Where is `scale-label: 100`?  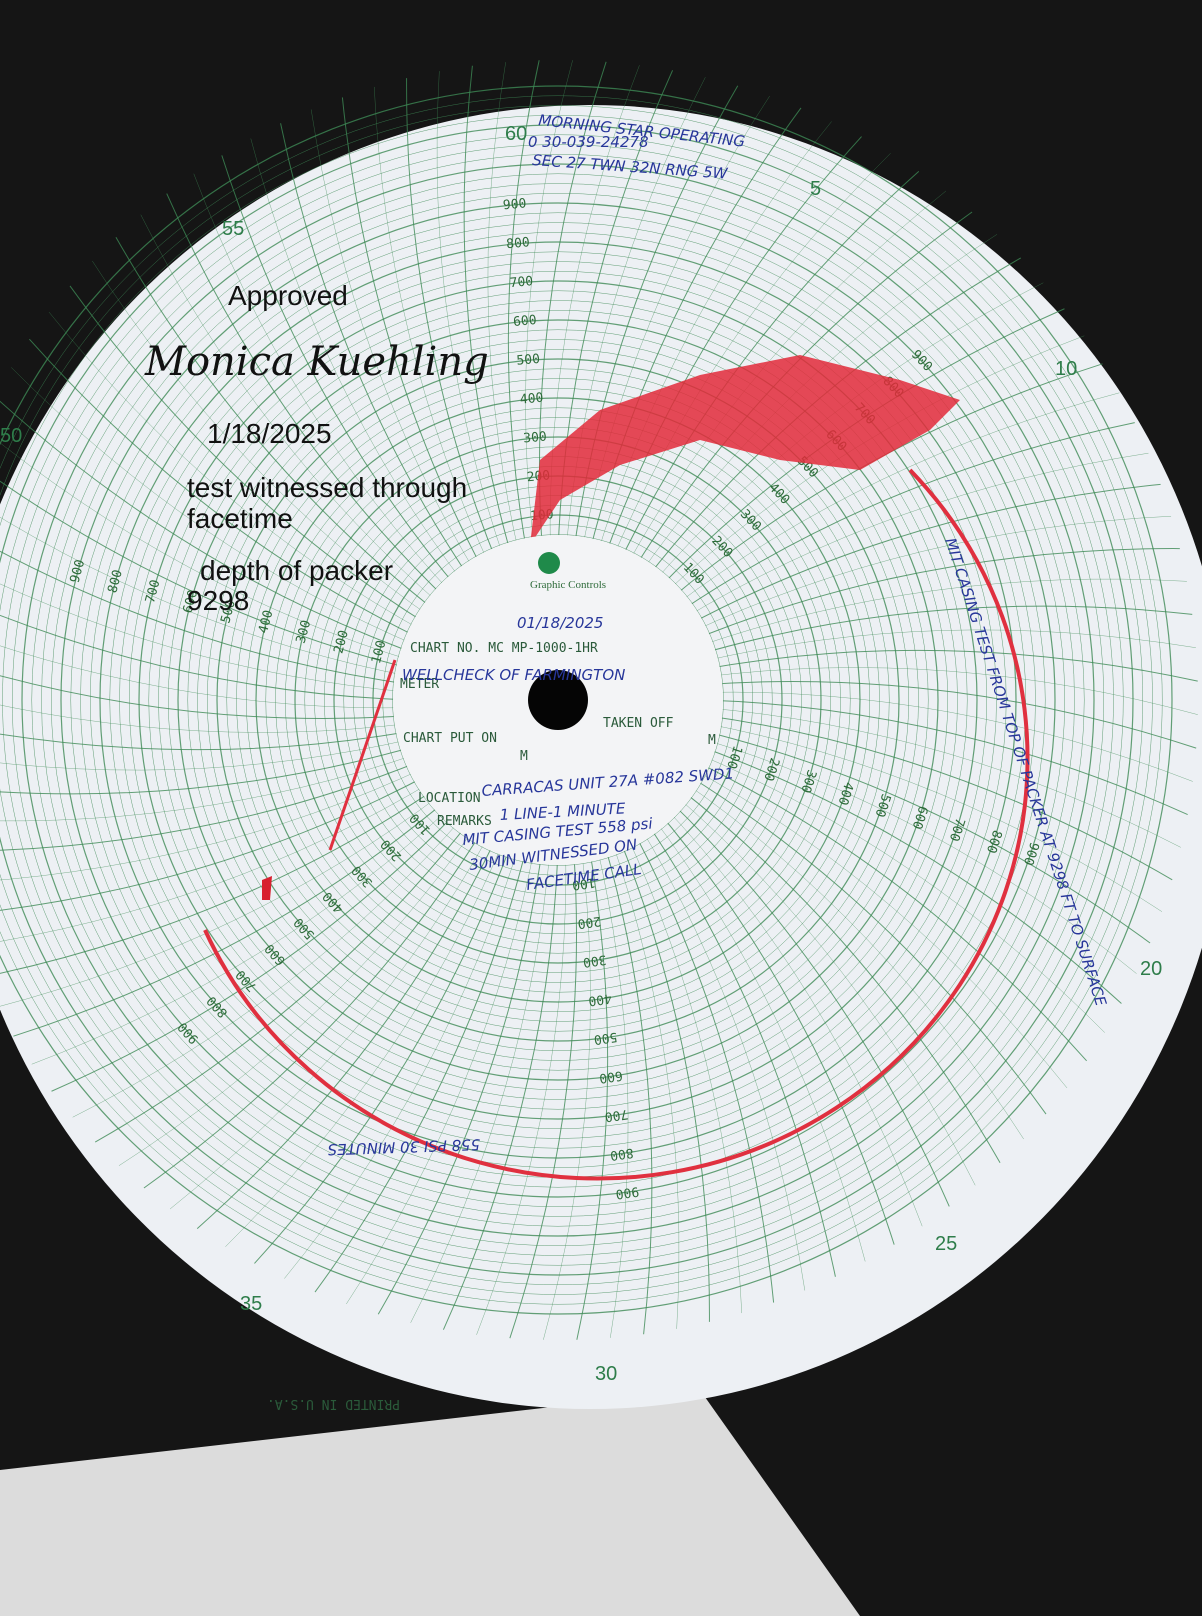
scale-label: 100 is located at coordinates (734, 757).